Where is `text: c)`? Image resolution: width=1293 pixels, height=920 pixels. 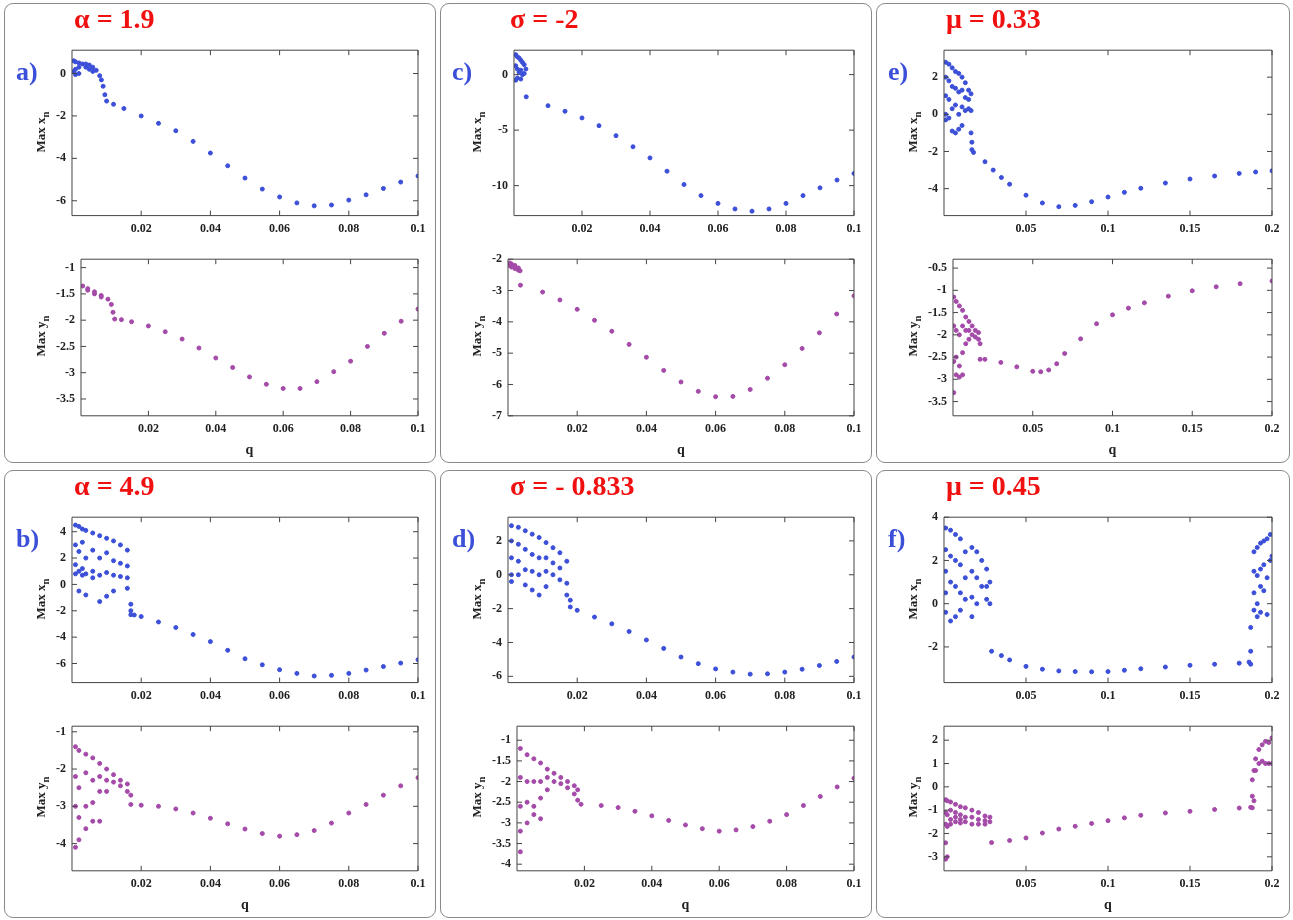
text: c) is located at coordinates (462, 72).